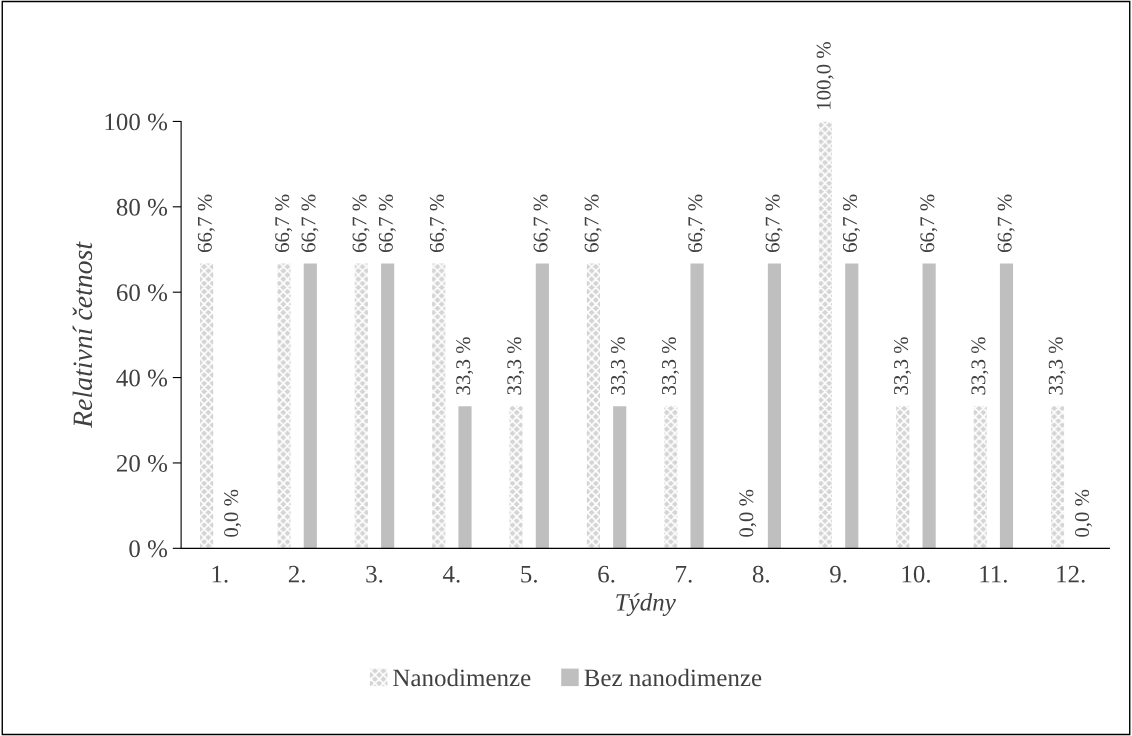 The height and width of the screenshot is (736, 1132). Describe the element at coordinates (142, 378) in the screenshot. I see `y-tick-label: 40 %` at that location.